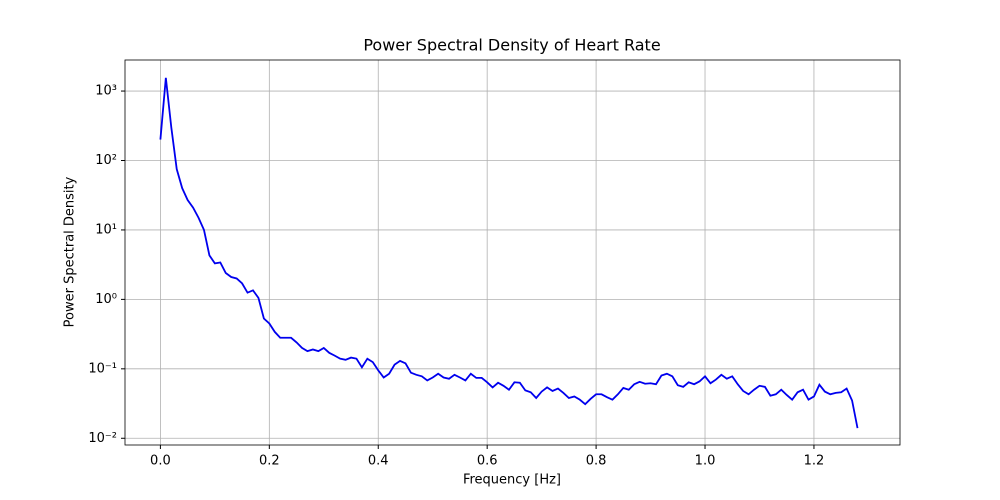 The width and height of the screenshot is (1000, 500). Describe the element at coordinates (378, 461) in the screenshot. I see `x-tick-label: 0.4` at that location.